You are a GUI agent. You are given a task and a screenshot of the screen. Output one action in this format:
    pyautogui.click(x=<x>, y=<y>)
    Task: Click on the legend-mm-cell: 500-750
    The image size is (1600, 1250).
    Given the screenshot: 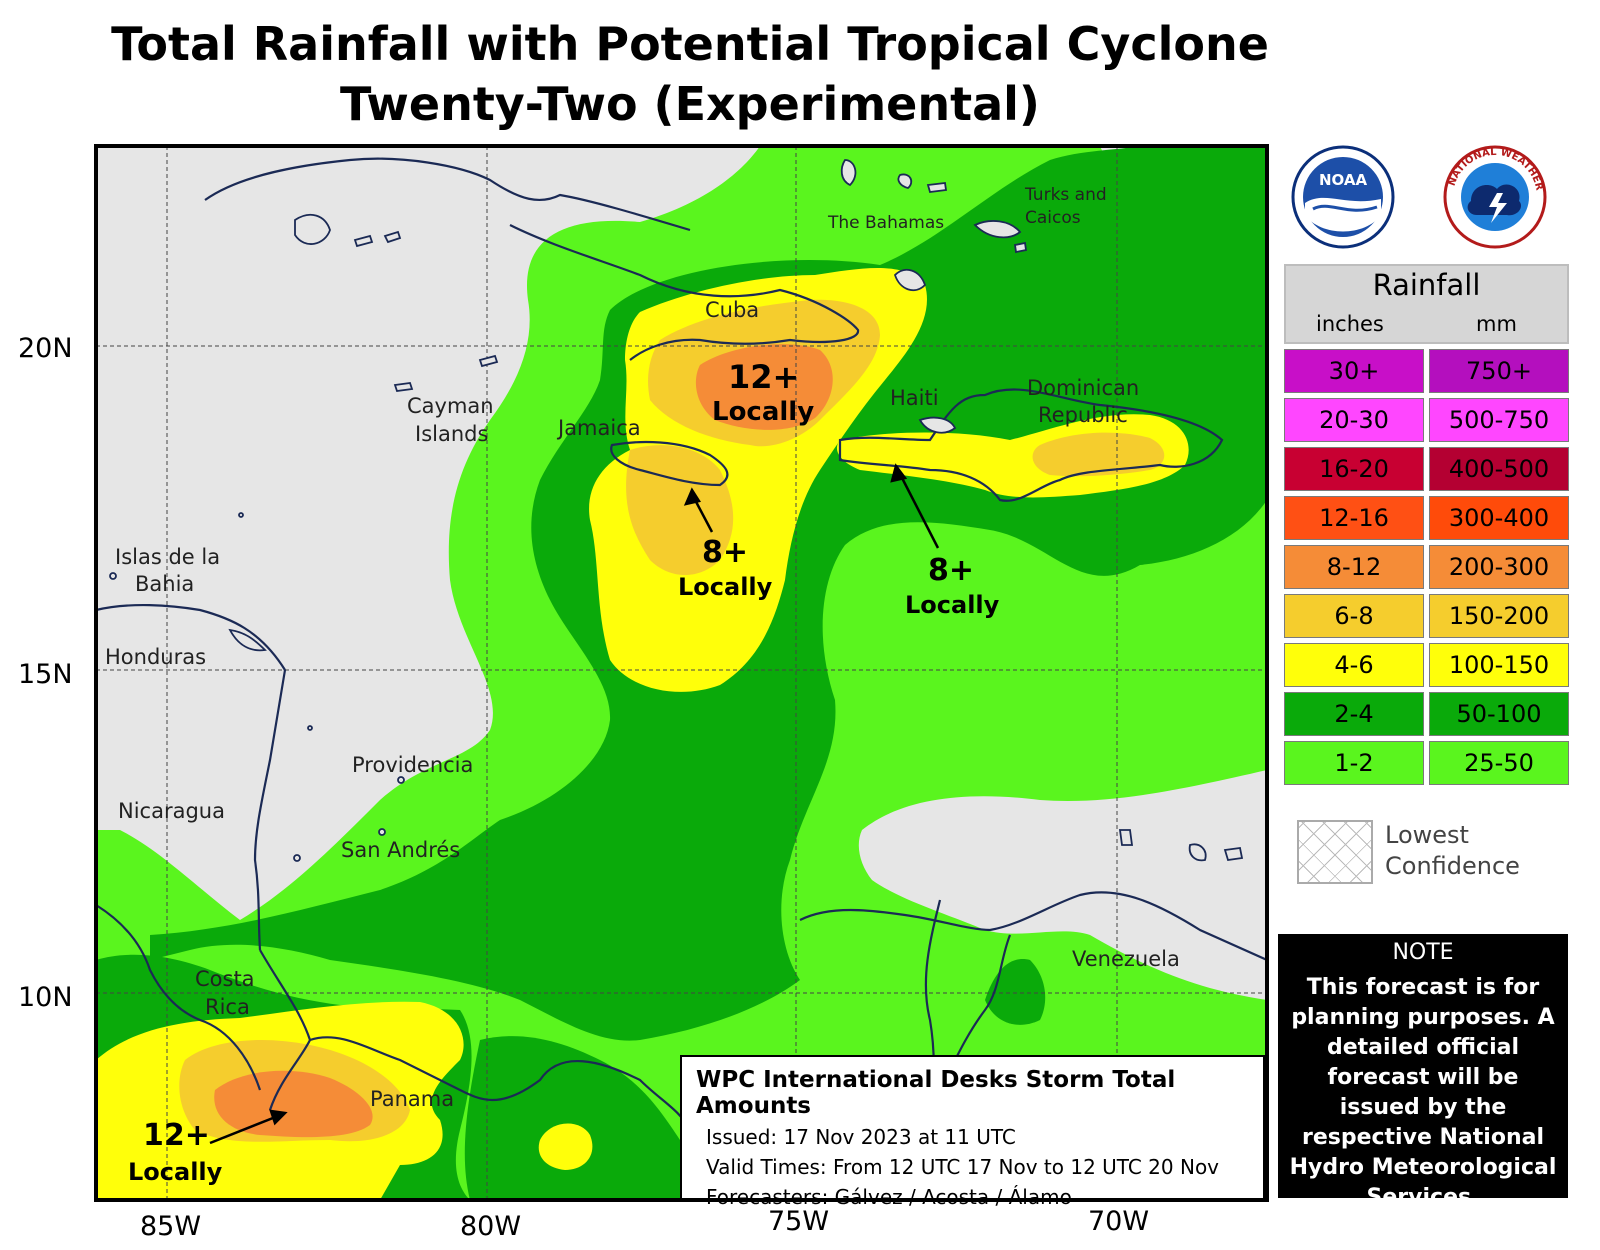 What is the action you would take?
    pyautogui.click(x=1499, y=420)
    